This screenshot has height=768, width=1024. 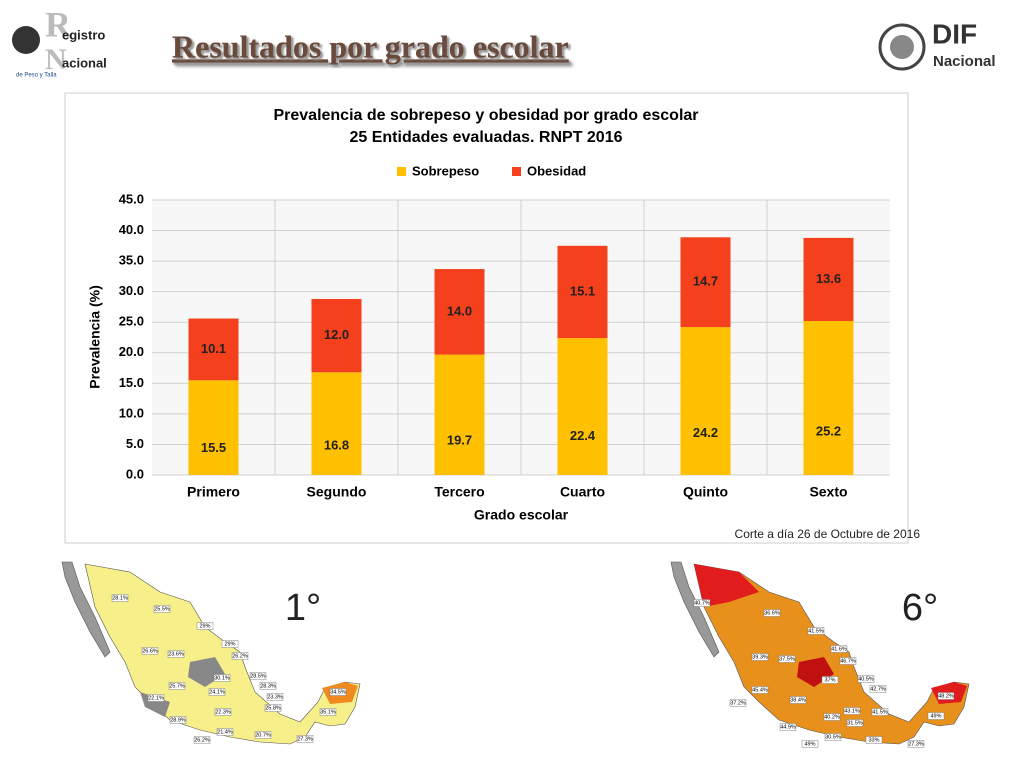 I want to click on map-label: 46.7%, so click(x=848, y=661).